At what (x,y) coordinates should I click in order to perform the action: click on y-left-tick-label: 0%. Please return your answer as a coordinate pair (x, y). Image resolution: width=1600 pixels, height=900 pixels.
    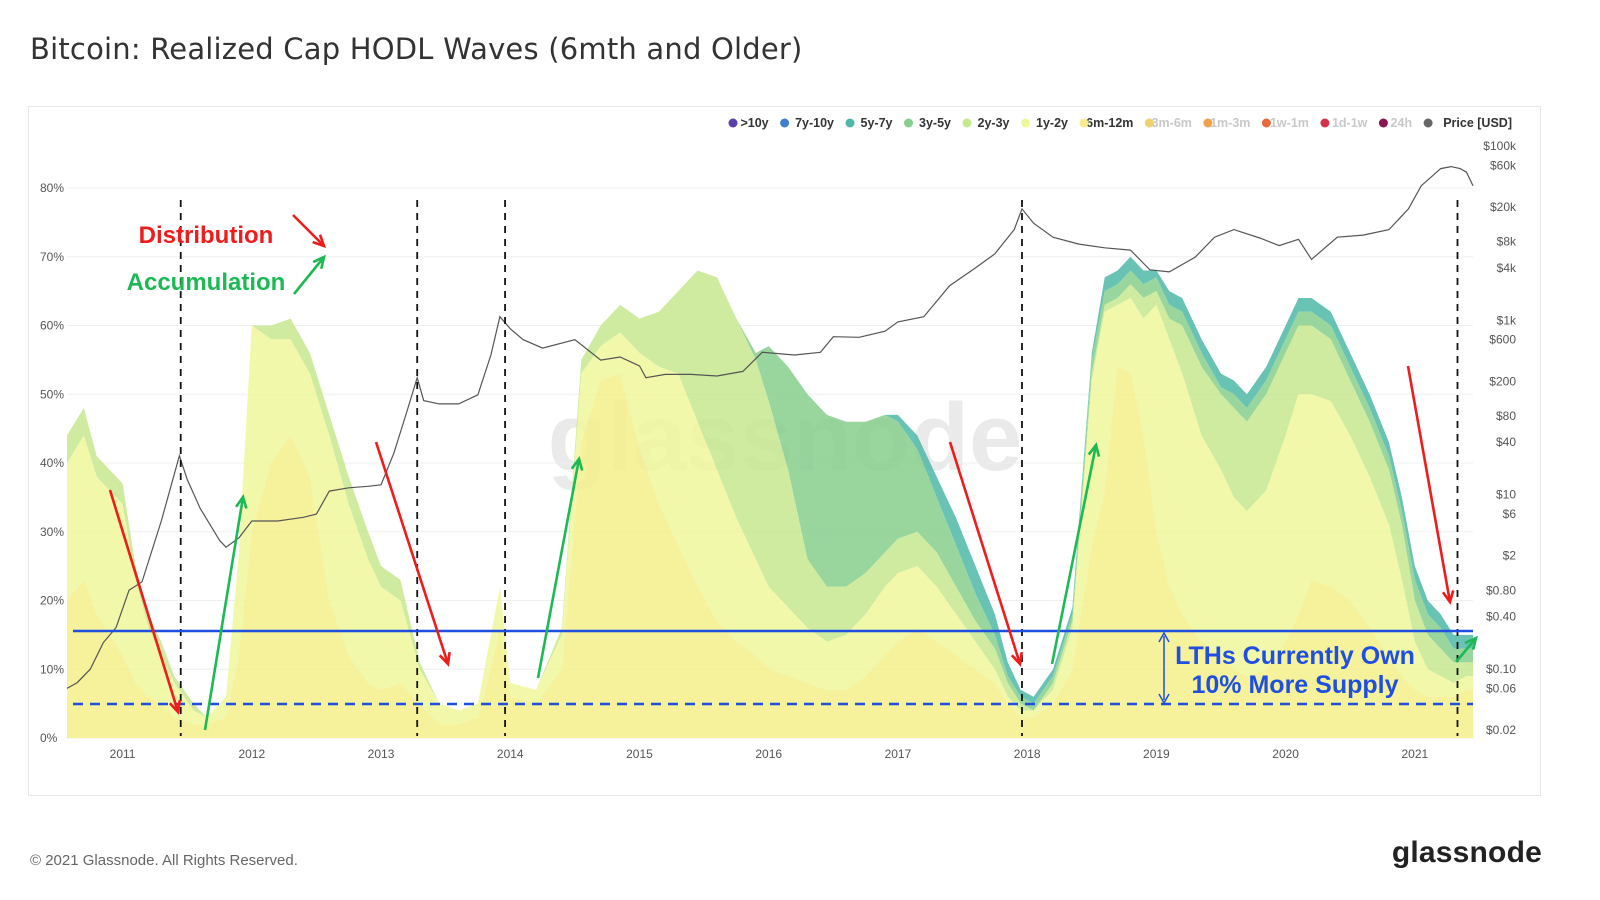
    Looking at the image, I should click on (49, 738).